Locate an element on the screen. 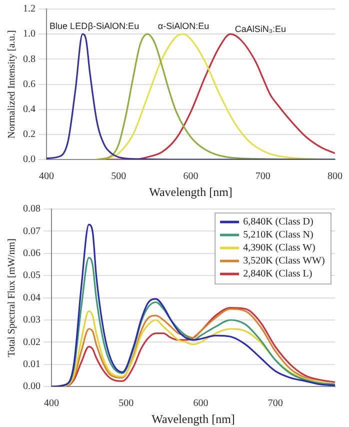  x-tick-label: 800 is located at coordinates (335, 176).